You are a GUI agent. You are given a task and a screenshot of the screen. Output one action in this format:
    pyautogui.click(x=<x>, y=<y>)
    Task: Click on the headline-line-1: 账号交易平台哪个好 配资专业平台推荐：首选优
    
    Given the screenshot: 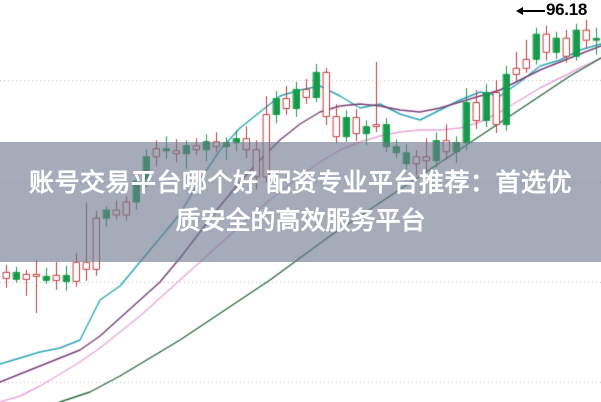 What is the action you would take?
    pyautogui.click(x=300, y=183)
    